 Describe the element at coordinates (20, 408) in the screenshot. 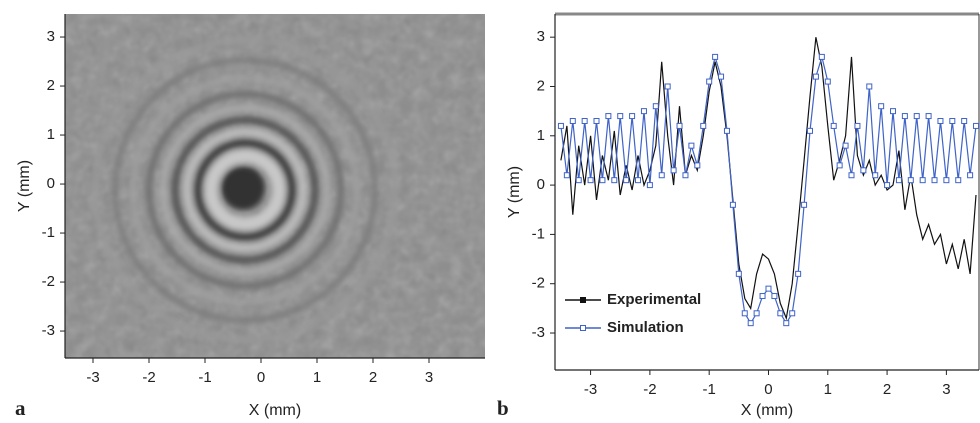

I see `panel-label: a` at that location.